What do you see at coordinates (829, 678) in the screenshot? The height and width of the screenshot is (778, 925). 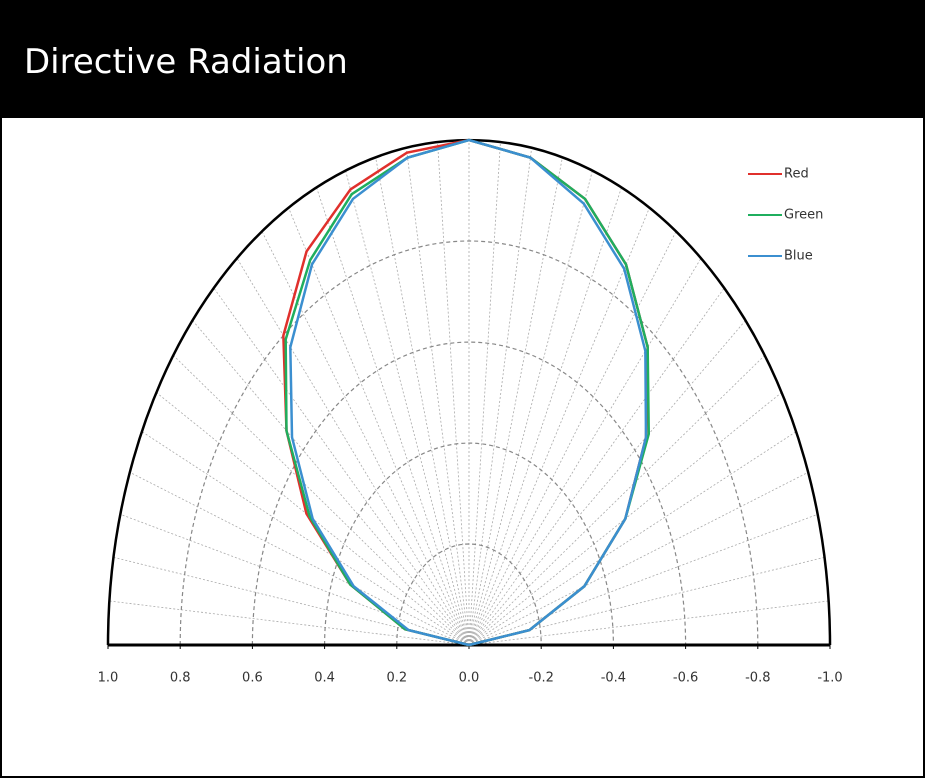 I see `x-tick-label: -1.0` at bounding box center [829, 678].